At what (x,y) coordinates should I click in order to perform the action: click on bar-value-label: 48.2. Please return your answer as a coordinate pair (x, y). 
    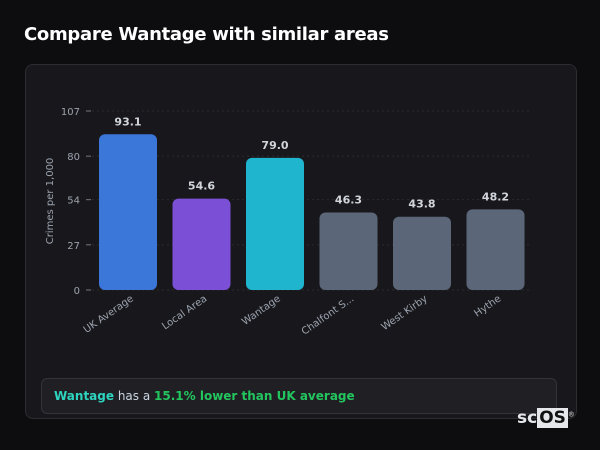
    Looking at the image, I should click on (495, 196).